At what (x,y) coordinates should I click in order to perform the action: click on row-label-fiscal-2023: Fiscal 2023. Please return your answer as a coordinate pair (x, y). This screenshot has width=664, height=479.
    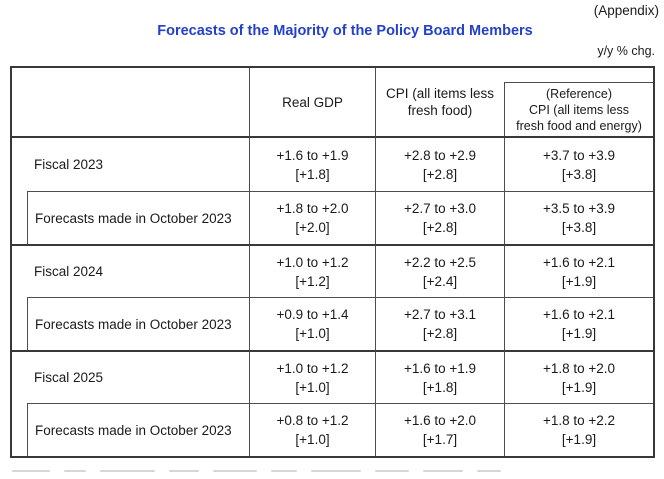
    Looking at the image, I should click on (130, 164).